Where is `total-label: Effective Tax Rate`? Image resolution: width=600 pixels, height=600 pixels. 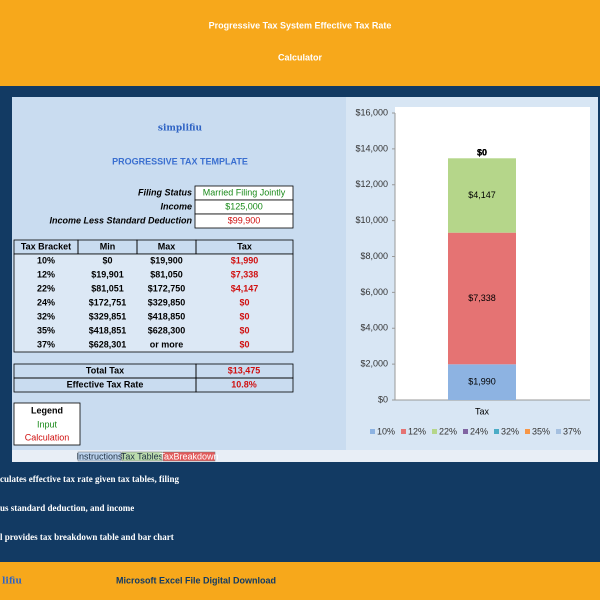 total-label: Effective Tax Rate is located at coordinates (105, 384).